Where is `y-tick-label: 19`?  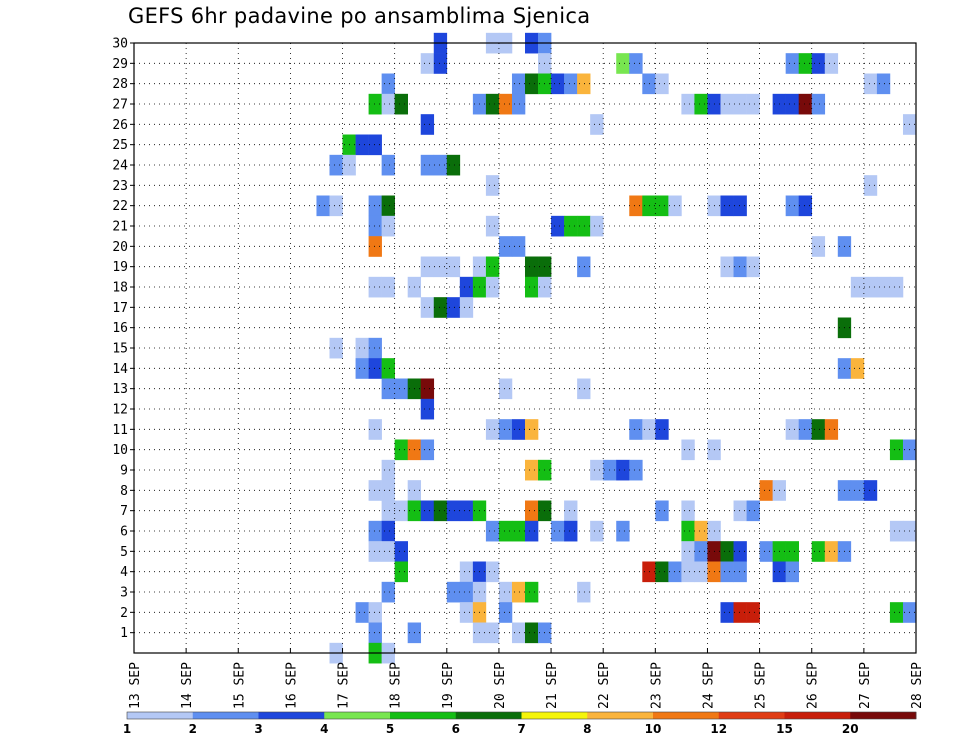
y-tick-label: 19 is located at coordinates (120, 267).